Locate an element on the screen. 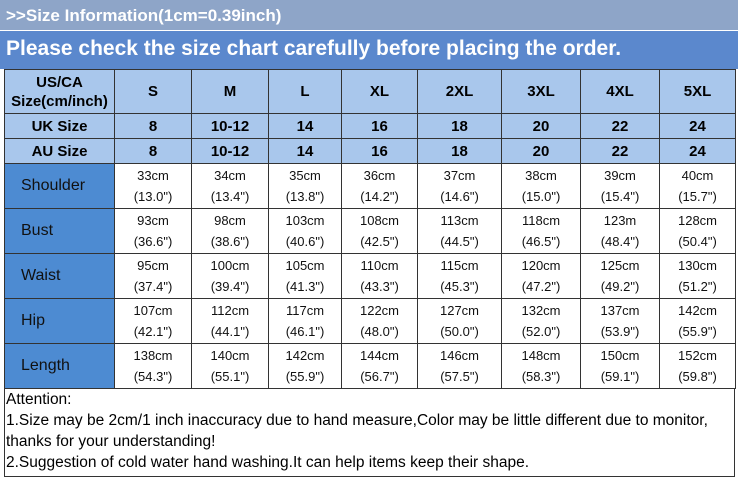 This screenshot has height=479, width=738. measurement-cell: 130cm (51.2") is located at coordinates (697, 276).